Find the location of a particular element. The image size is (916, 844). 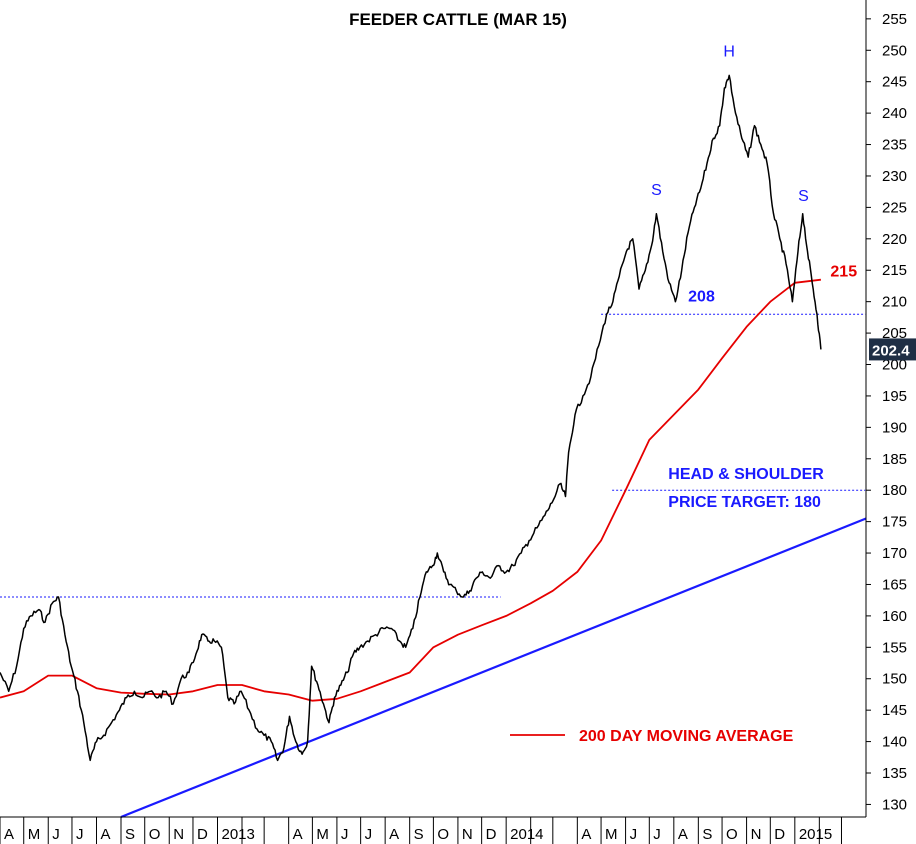

y-tick-label: 250 is located at coordinates (894, 50).